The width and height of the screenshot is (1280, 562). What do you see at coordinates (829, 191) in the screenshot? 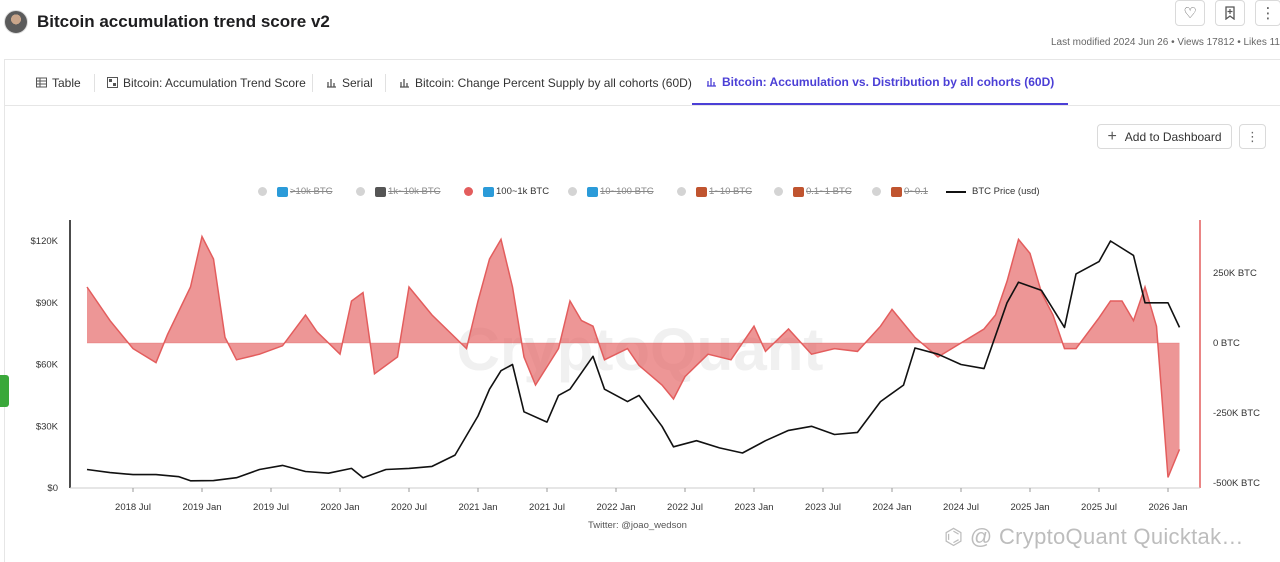
I see `legend-label: 0.1~1 BTC` at bounding box center [829, 191].